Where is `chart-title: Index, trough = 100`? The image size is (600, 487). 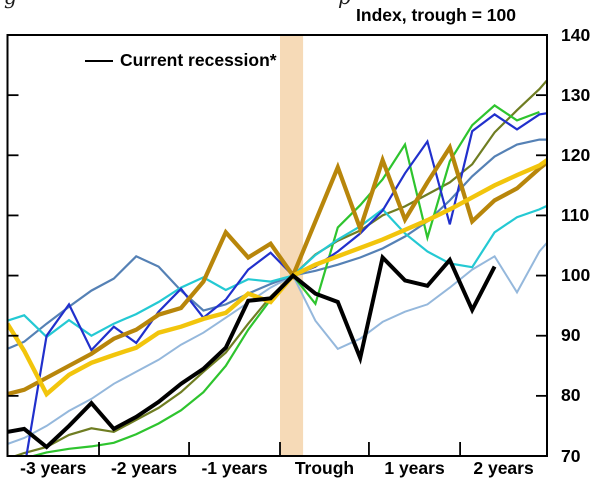 chart-title: Index, trough = 100 is located at coordinates (436, 15).